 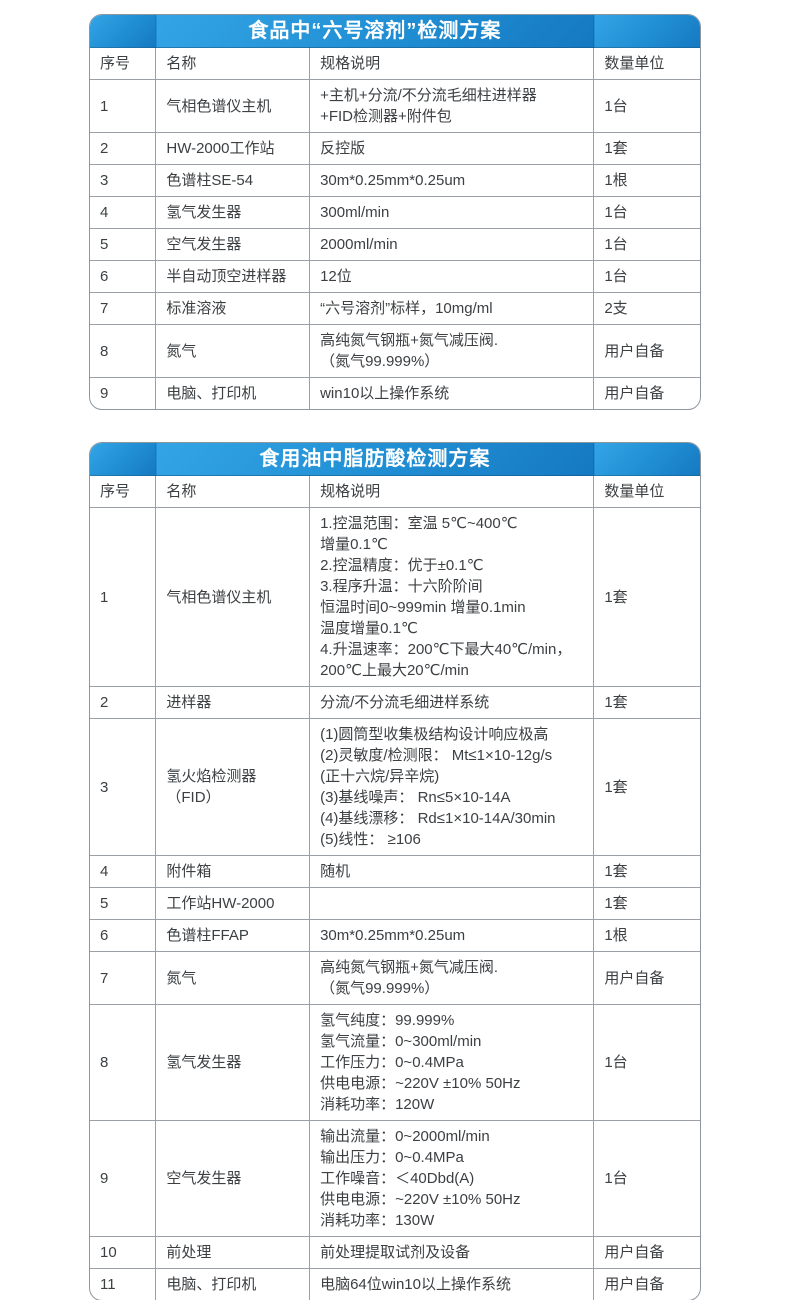 What do you see at coordinates (233, 148) in the screenshot?
I see `item-name-cell: HW-2000工作站` at bounding box center [233, 148].